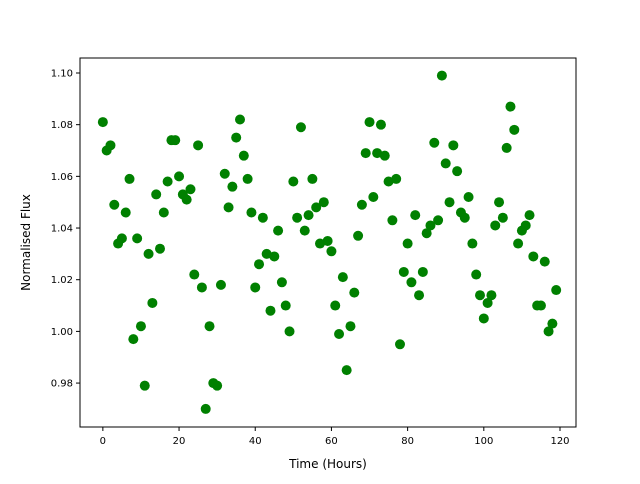 This screenshot has width=640, height=484. Describe the element at coordinates (62, 229) in the screenshot. I see `y-tick-label: 1.04` at that location.